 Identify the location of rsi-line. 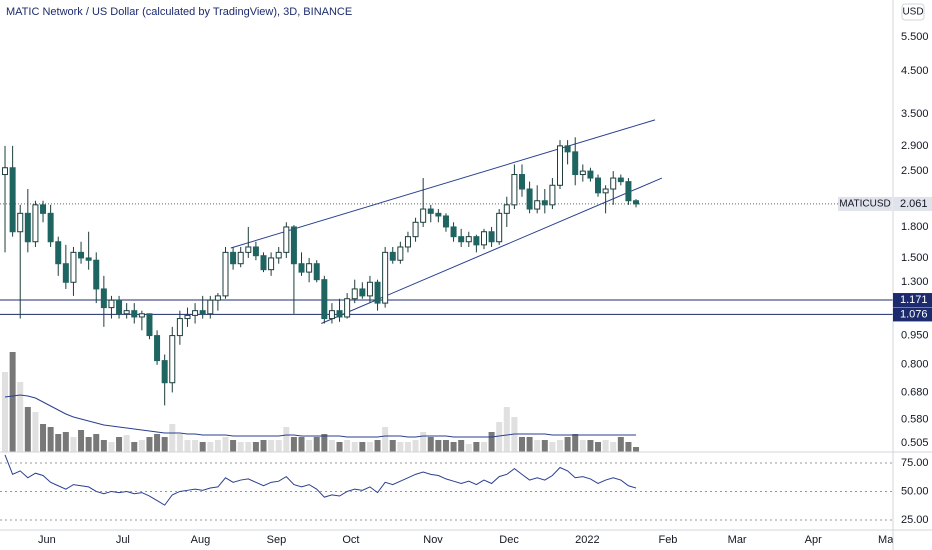
(320, 480).